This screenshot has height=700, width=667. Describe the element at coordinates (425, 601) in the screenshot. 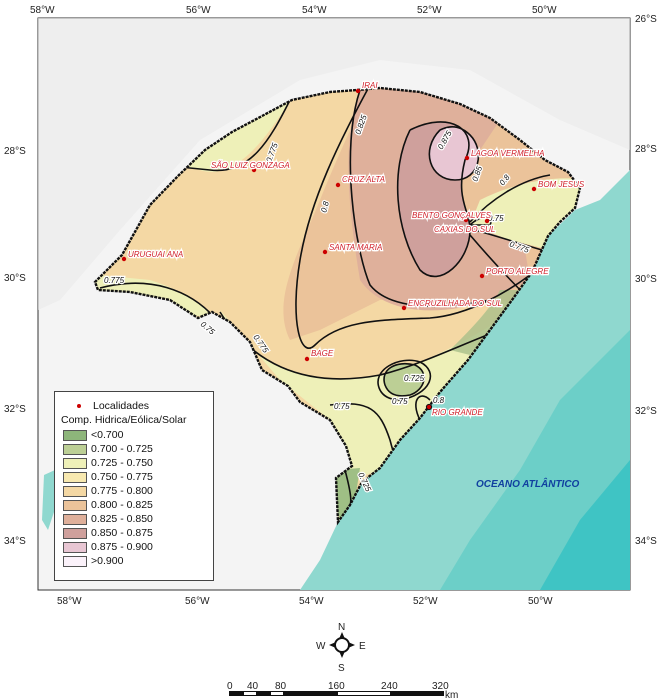

I see `lon-bottom-label: 52°W` at that location.